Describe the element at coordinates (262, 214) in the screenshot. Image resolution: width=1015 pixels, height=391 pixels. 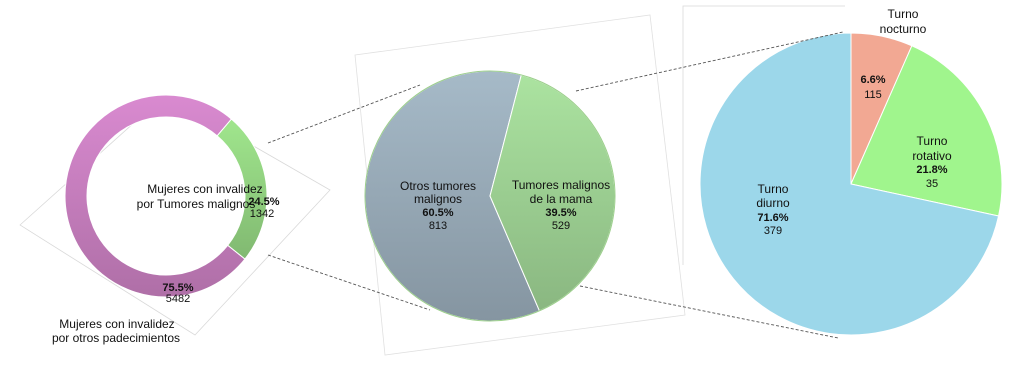
I see `donut-value-tumores: 1342` at that location.